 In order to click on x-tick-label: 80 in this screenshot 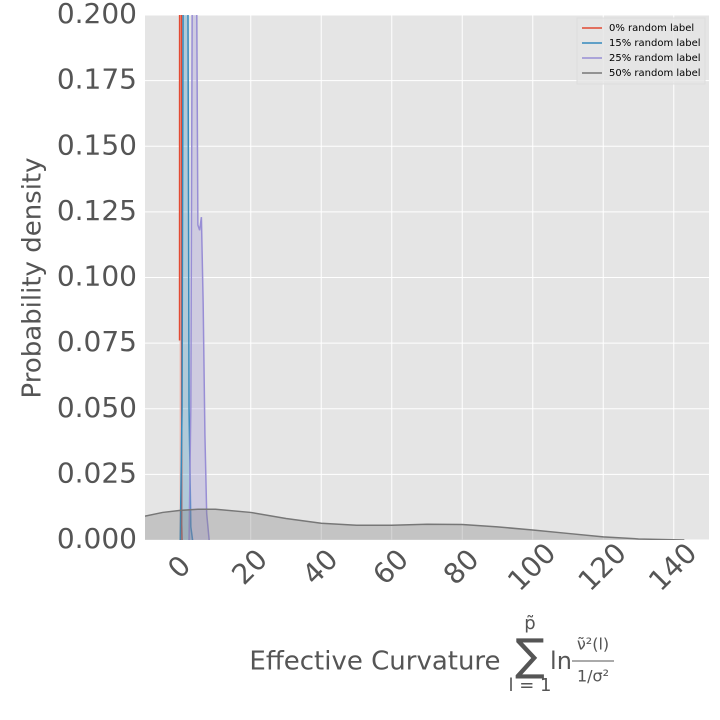, I will do `click(461, 567)`.